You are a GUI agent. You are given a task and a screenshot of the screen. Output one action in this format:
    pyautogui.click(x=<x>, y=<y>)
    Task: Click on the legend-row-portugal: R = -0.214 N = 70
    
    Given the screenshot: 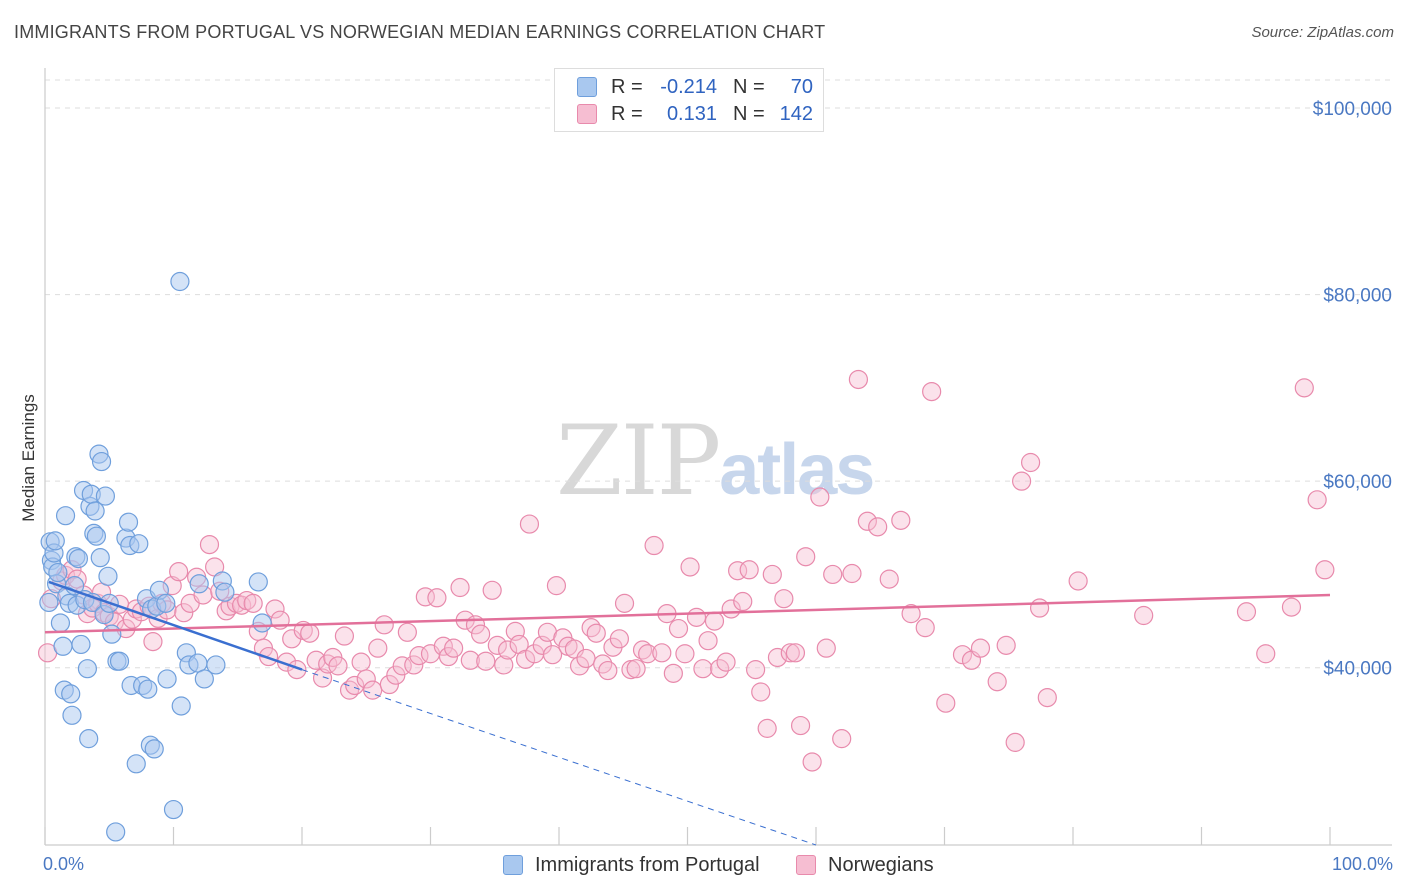 What is the action you would take?
    pyautogui.click(x=695, y=87)
    